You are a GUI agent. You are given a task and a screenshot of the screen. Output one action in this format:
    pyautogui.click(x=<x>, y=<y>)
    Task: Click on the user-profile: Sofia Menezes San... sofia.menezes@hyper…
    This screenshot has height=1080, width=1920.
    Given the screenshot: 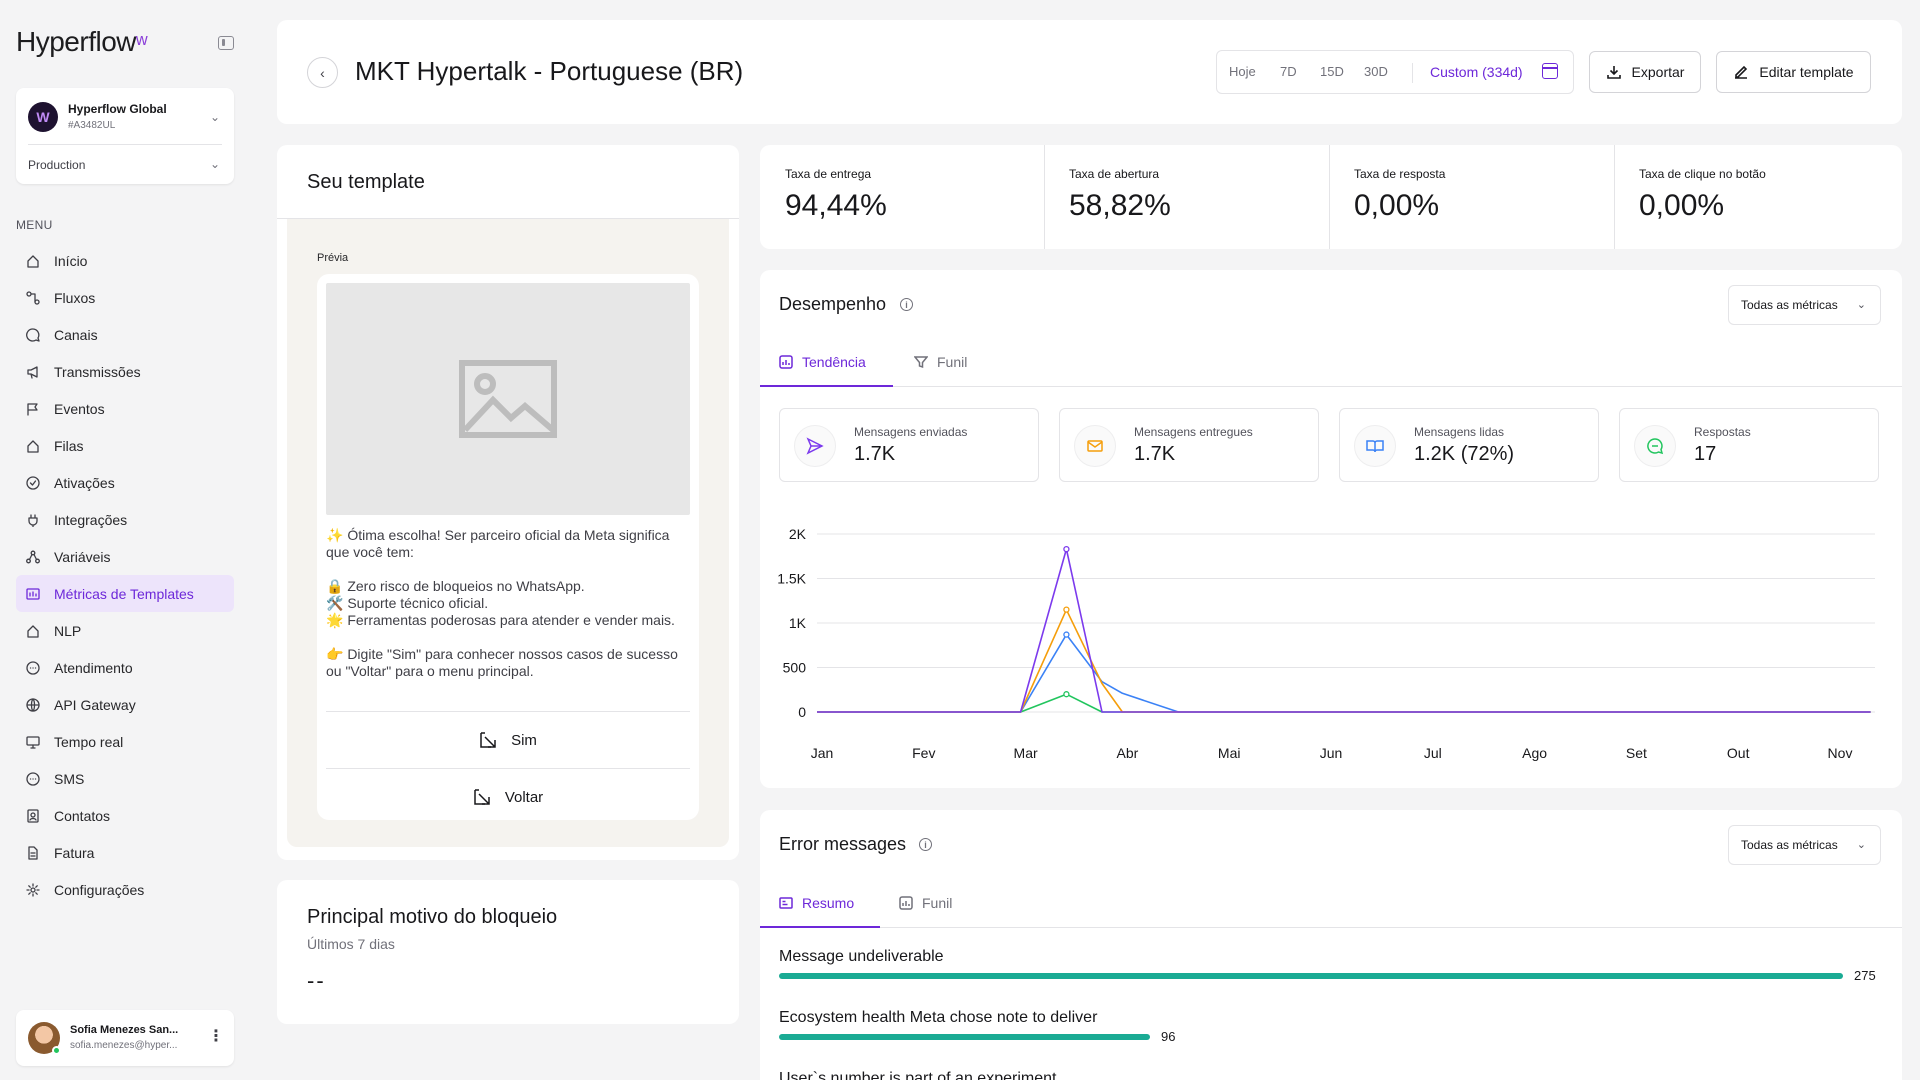 What is the action you would take?
    pyautogui.click(x=125, y=1038)
    